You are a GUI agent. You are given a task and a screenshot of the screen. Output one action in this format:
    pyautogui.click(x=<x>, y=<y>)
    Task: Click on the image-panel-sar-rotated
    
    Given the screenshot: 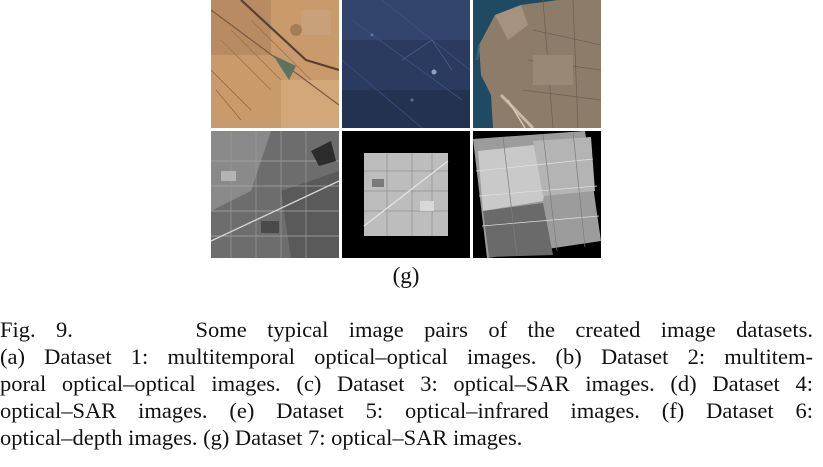 What is the action you would take?
    pyautogui.click(x=537, y=194)
    